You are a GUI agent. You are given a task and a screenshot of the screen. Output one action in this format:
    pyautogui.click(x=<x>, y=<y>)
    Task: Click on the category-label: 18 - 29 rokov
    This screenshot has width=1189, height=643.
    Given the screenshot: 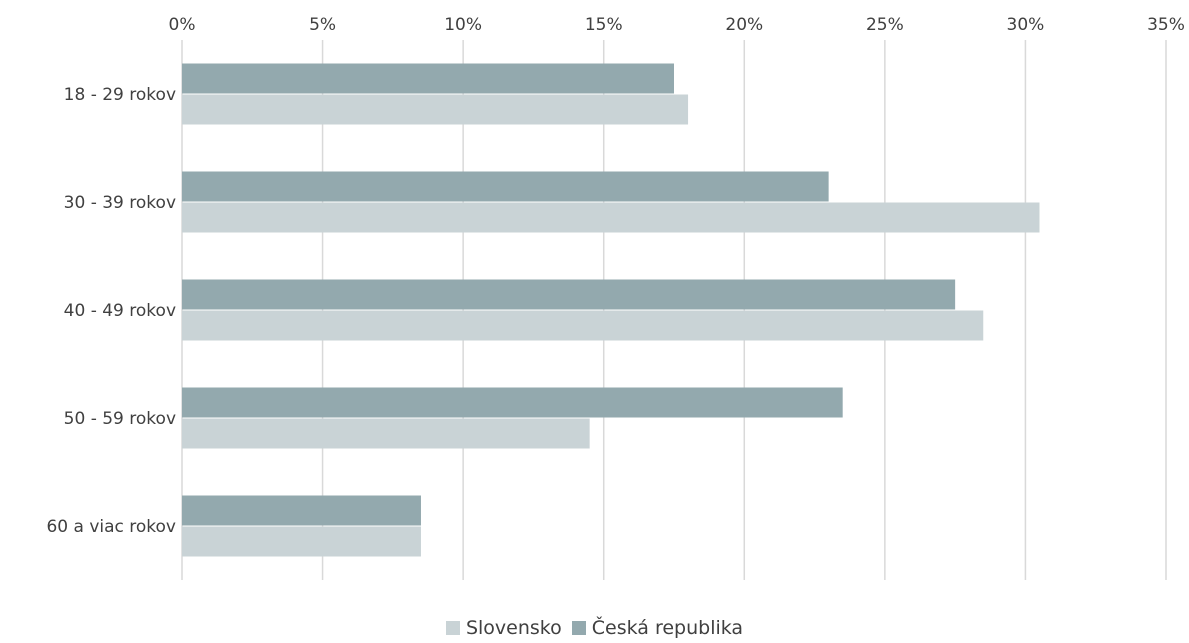 What is the action you would take?
    pyautogui.click(x=120, y=95)
    